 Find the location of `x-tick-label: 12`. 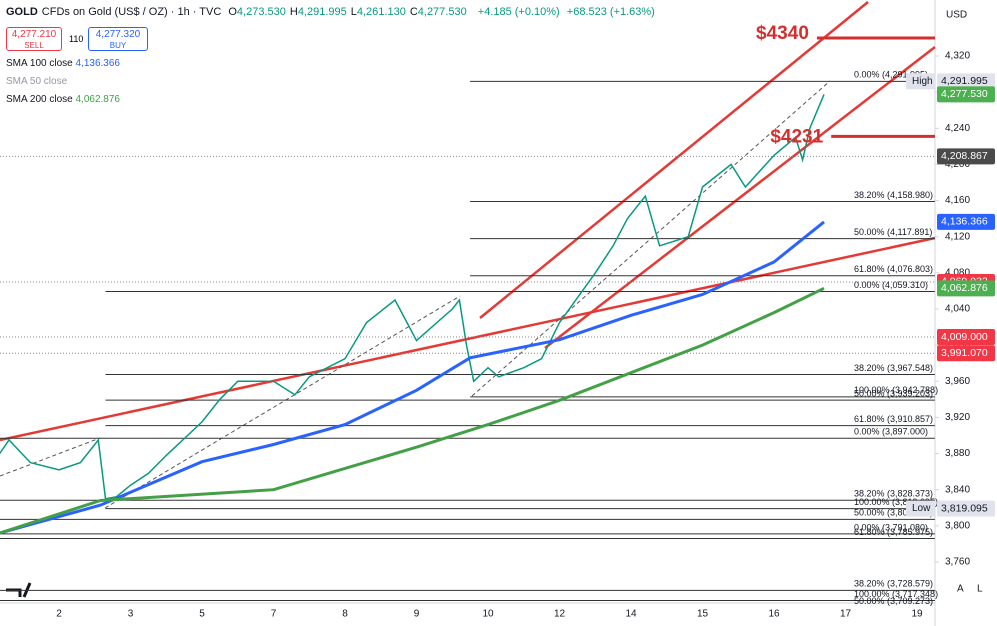

x-tick-label: 12 is located at coordinates (560, 614).